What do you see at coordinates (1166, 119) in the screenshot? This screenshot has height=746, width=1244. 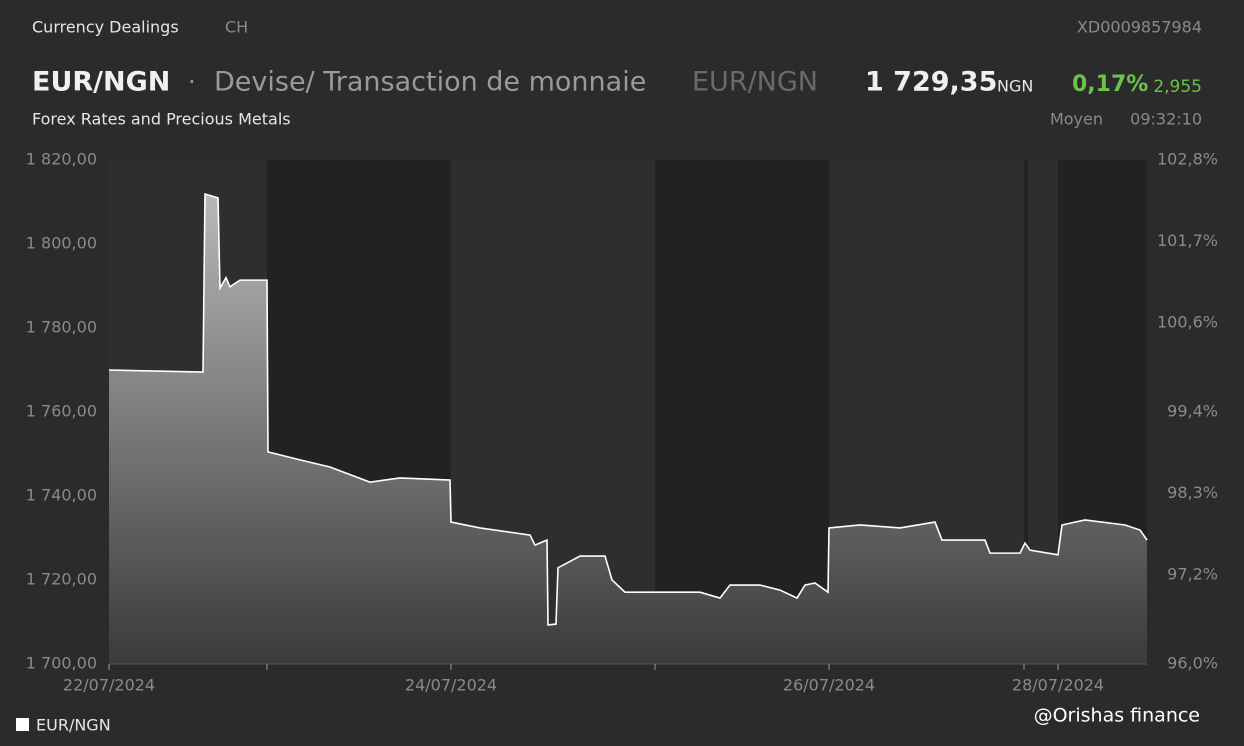 I see `time: 09:32:10` at bounding box center [1166, 119].